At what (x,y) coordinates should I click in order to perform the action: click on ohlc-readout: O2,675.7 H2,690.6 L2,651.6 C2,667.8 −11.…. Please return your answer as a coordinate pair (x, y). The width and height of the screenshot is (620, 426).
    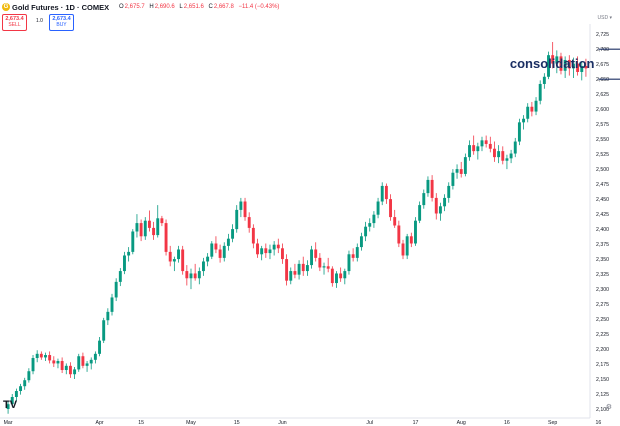
    Looking at the image, I should click on (199, 7).